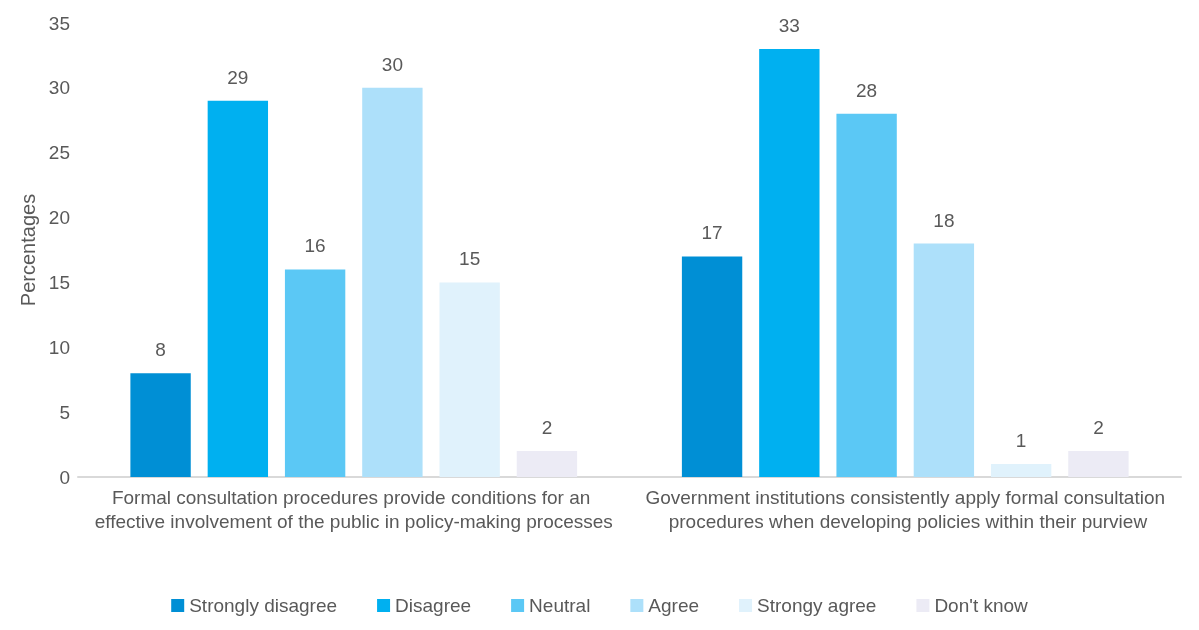 Image resolution: width=1199 pixels, height=630 pixels. I want to click on data-label: 17, so click(712, 233).